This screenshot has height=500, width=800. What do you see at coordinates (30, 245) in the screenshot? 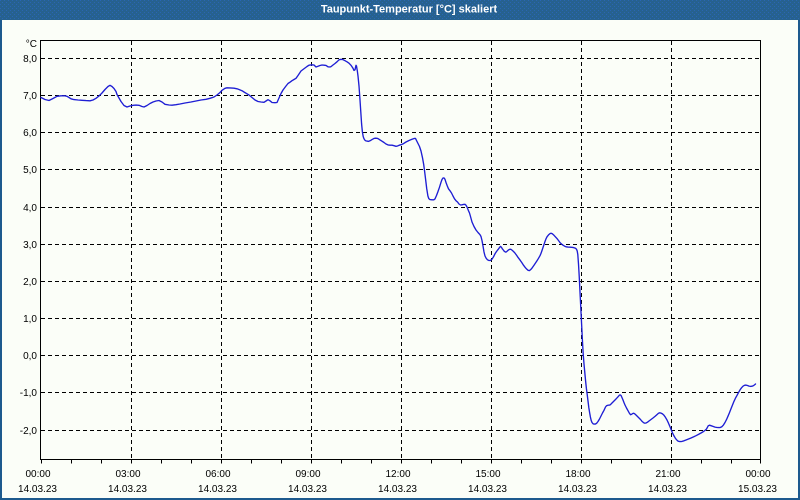
I see `svg-text: 3,0` at bounding box center [30, 245].